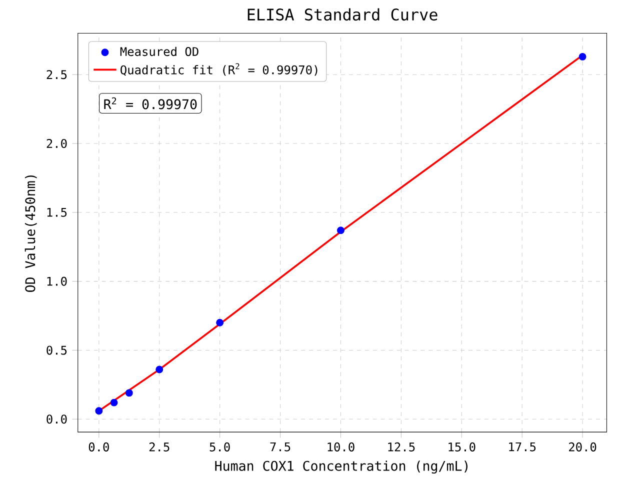 This screenshot has height=480, width=640. What do you see at coordinates (401, 447) in the screenshot?
I see `x-tick-label: 12.5` at bounding box center [401, 447].